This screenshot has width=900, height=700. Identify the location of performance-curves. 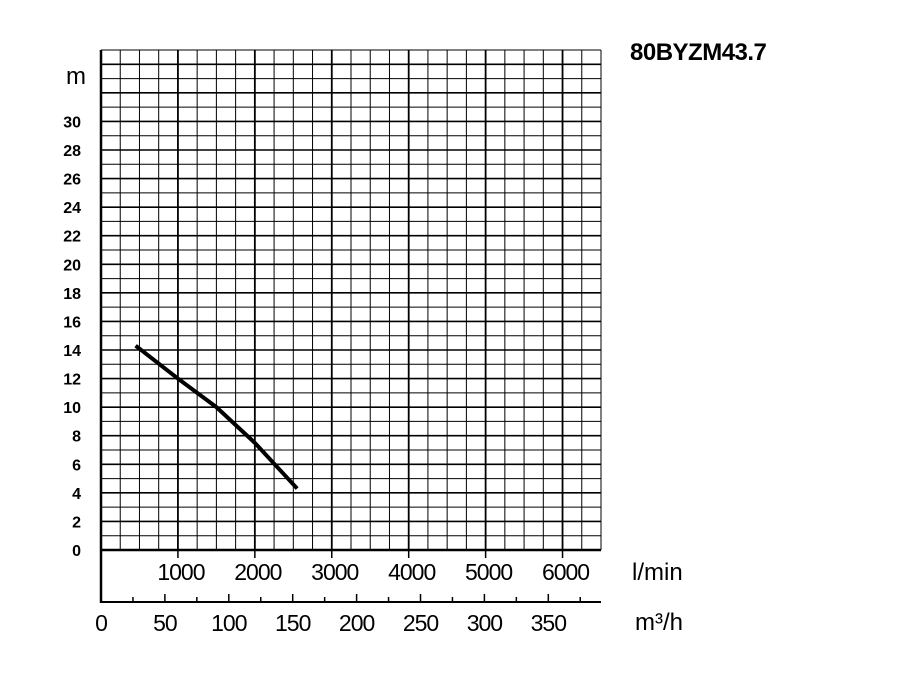
(216, 417).